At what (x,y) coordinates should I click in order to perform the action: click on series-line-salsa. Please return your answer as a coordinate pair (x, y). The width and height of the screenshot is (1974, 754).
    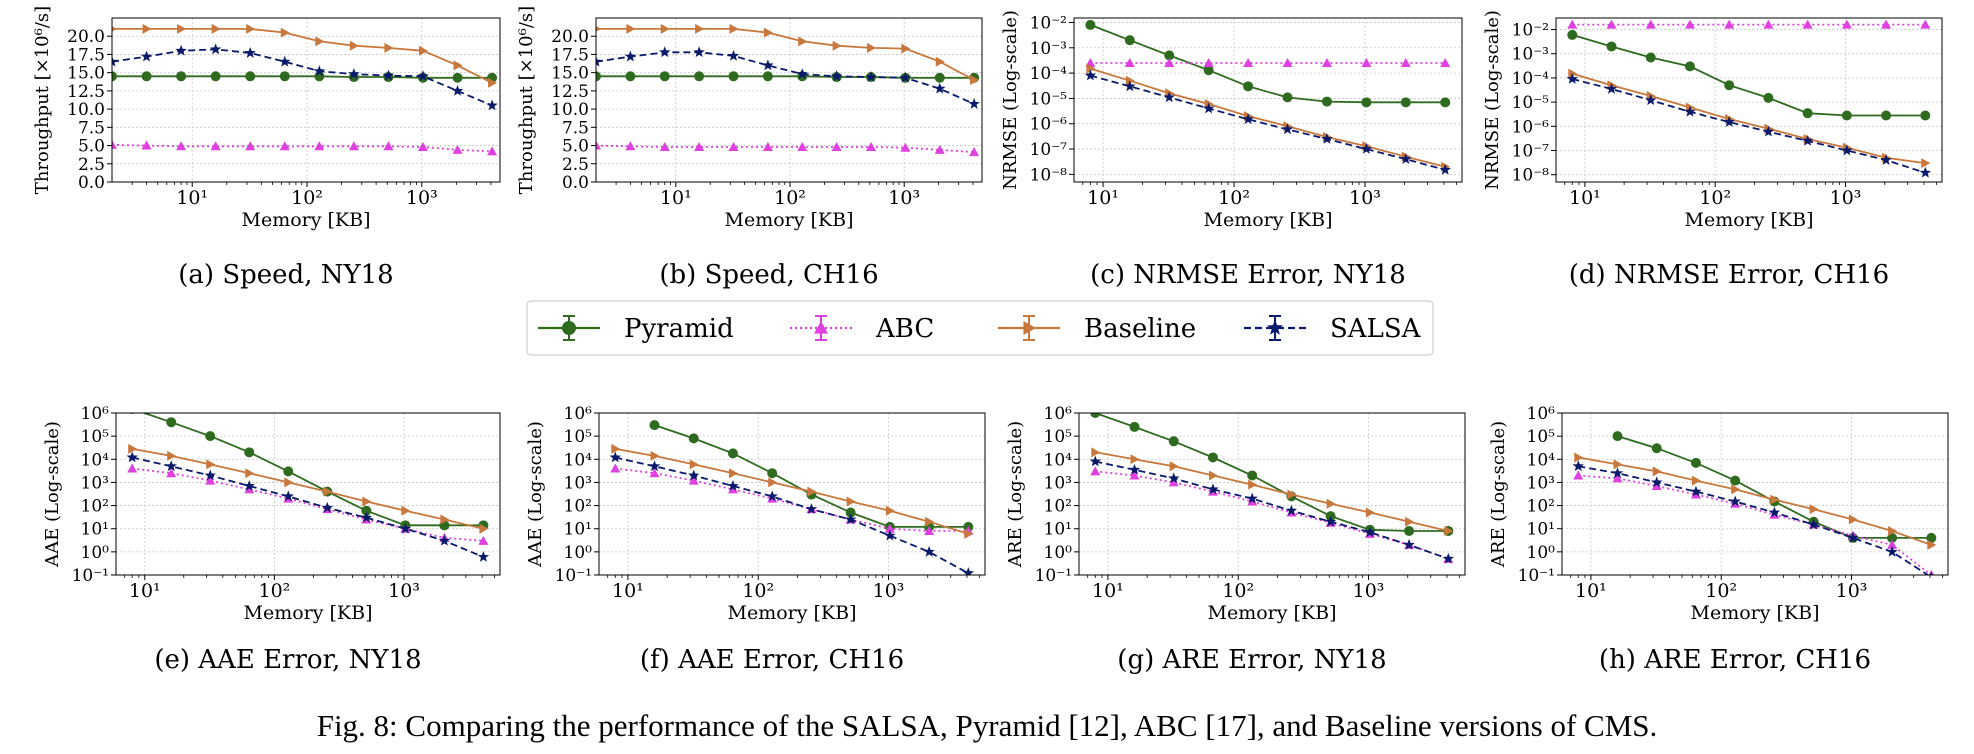
    Looking at the image, I should click on (792, 515).